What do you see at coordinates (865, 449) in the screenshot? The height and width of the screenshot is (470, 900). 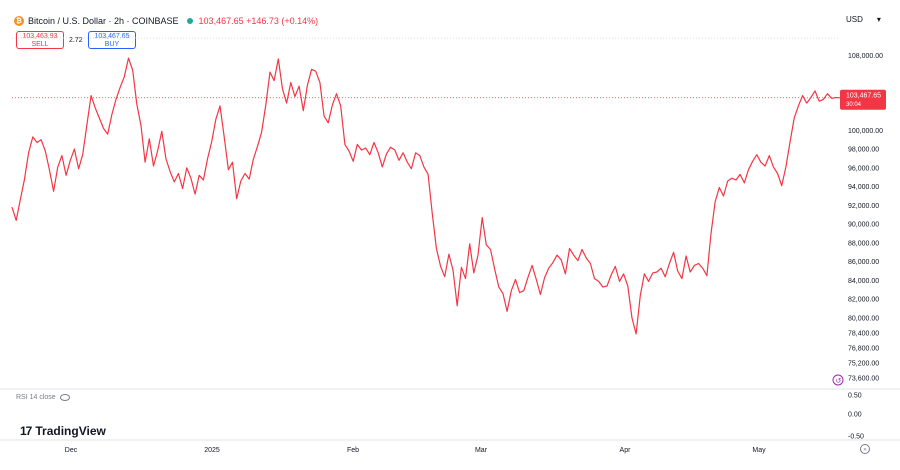 I see `go-to-realtime-icon: »` at bounding box center [865, 449].